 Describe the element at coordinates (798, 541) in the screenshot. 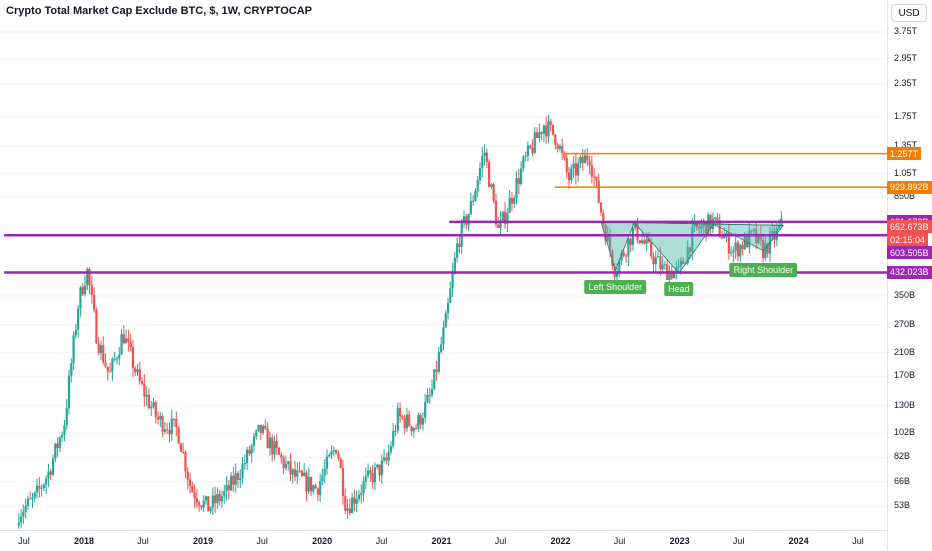

I see `x-tick-label: 2024` at that location.